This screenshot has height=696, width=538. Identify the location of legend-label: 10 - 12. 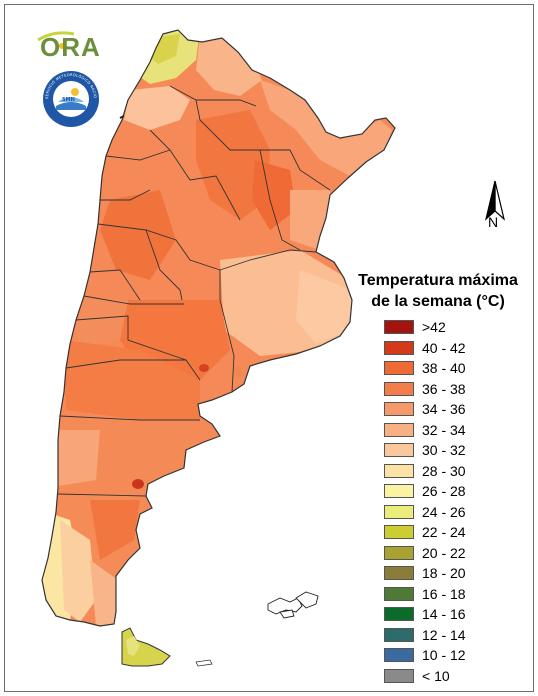
(444, 655).